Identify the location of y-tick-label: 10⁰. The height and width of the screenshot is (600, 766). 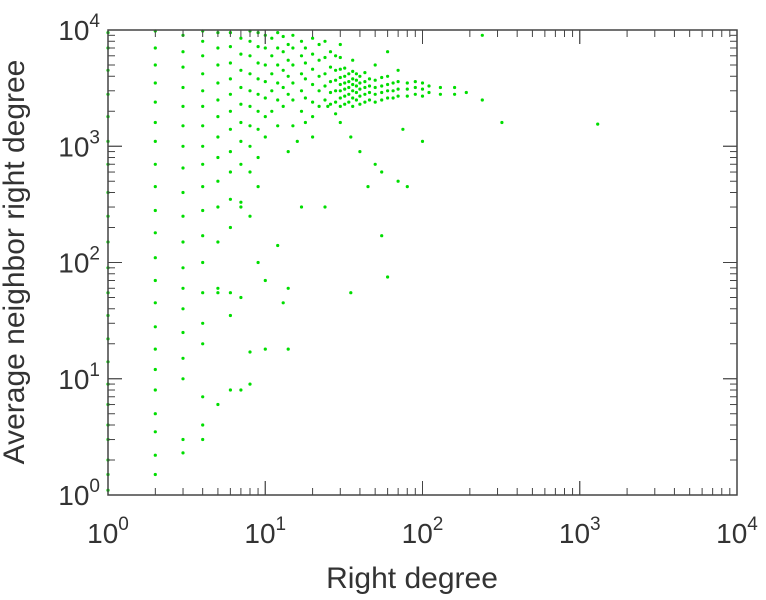
(79, 493).